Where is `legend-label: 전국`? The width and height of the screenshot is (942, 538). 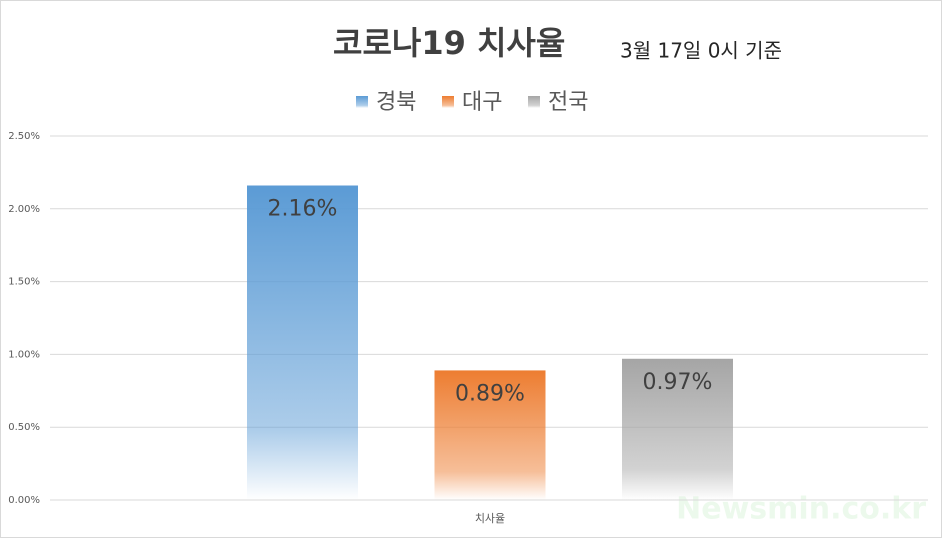
legend-label: 전국 is located at coordinates (568, 102).